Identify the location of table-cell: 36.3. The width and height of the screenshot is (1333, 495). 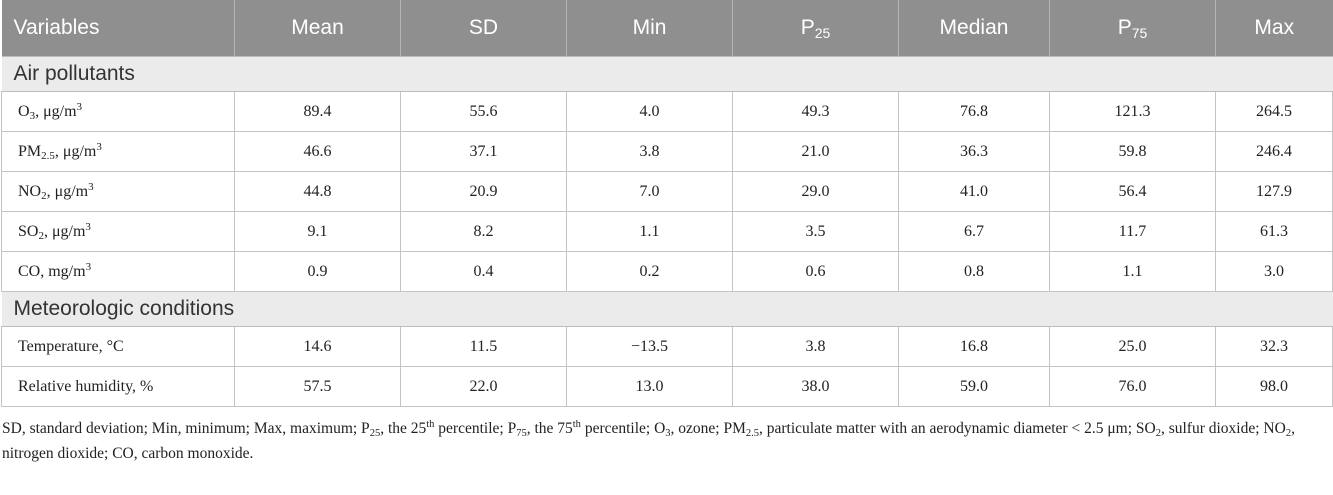
(974, 151).